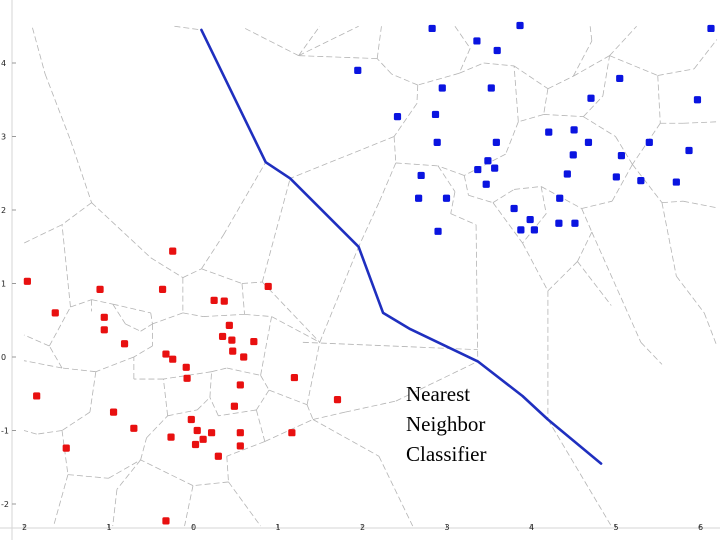  What do you see at coordinates (447, 527) in the screenshot?
I see `x-tick-label: 3` at bounding box center [447, 527].